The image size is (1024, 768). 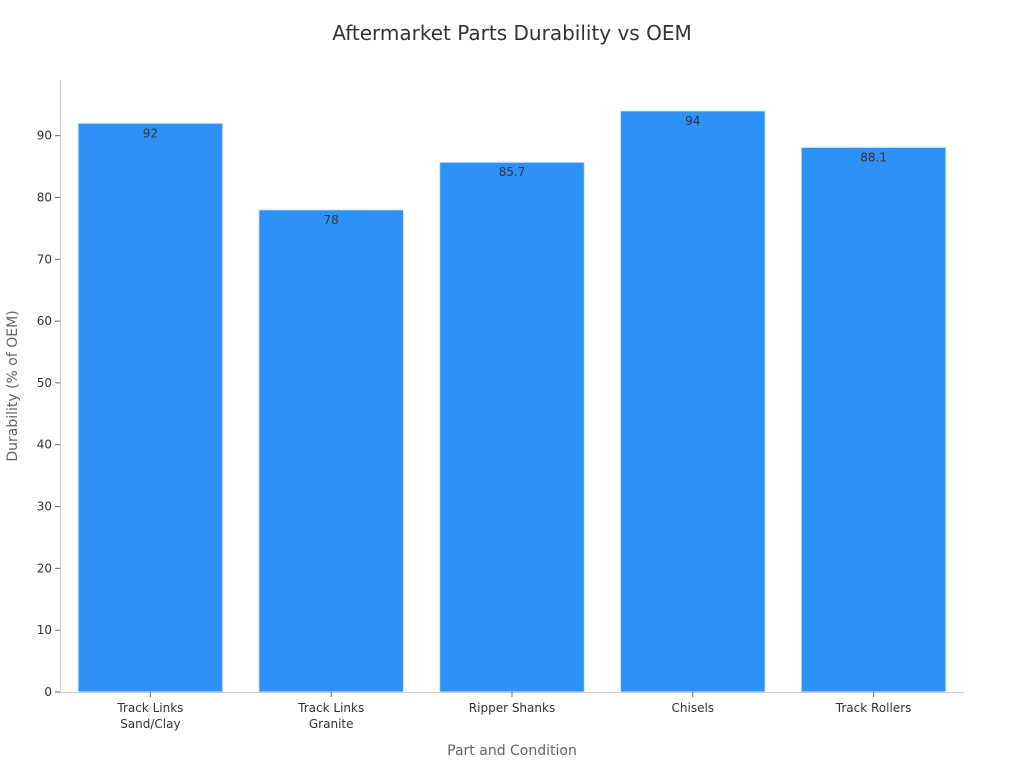 What do you see at coordinates (44, 507) in the screenshot?
I see `y-tick-label-3: 30` at bounding box center [44, 507].